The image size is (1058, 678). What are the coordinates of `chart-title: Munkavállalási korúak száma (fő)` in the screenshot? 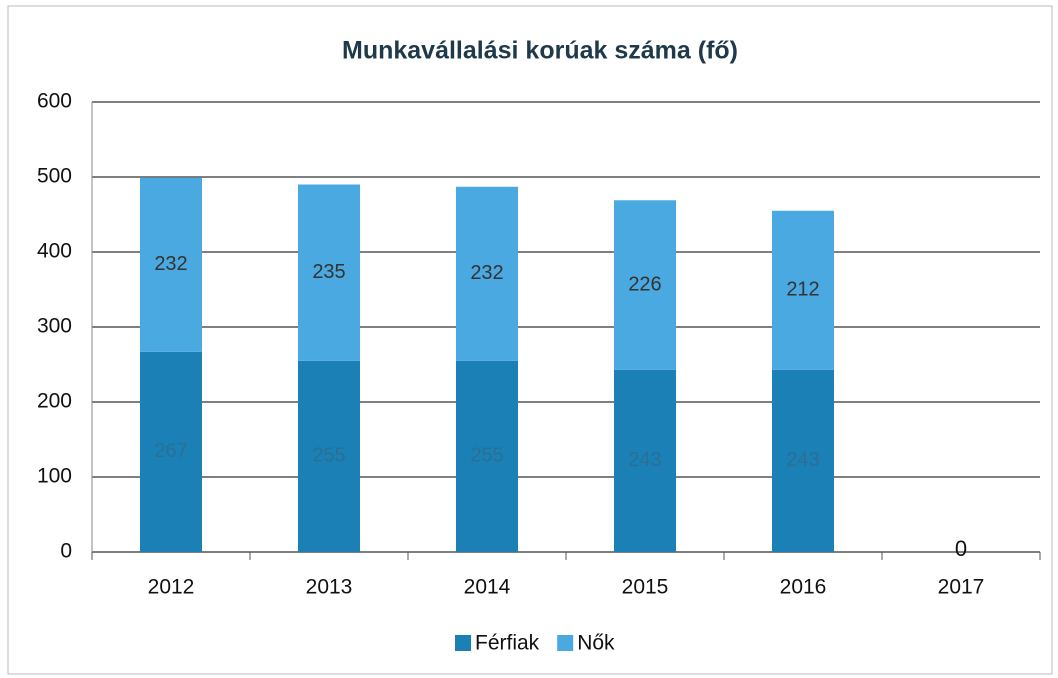 It's located at (540, 51).